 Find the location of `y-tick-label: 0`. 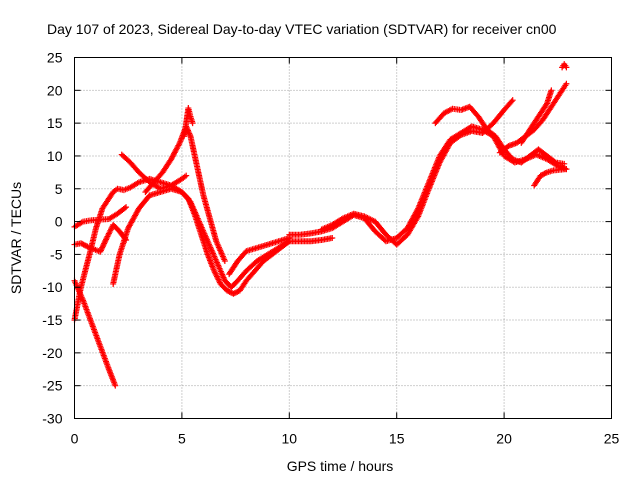

y-tick-label: 0 is located at coordinates (59, 222).